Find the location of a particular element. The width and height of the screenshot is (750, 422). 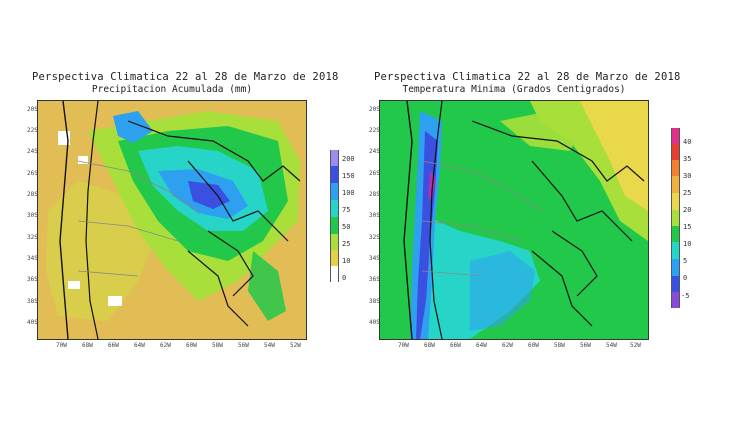

colorbar-label: 5 is located at coordinates (685, 261).